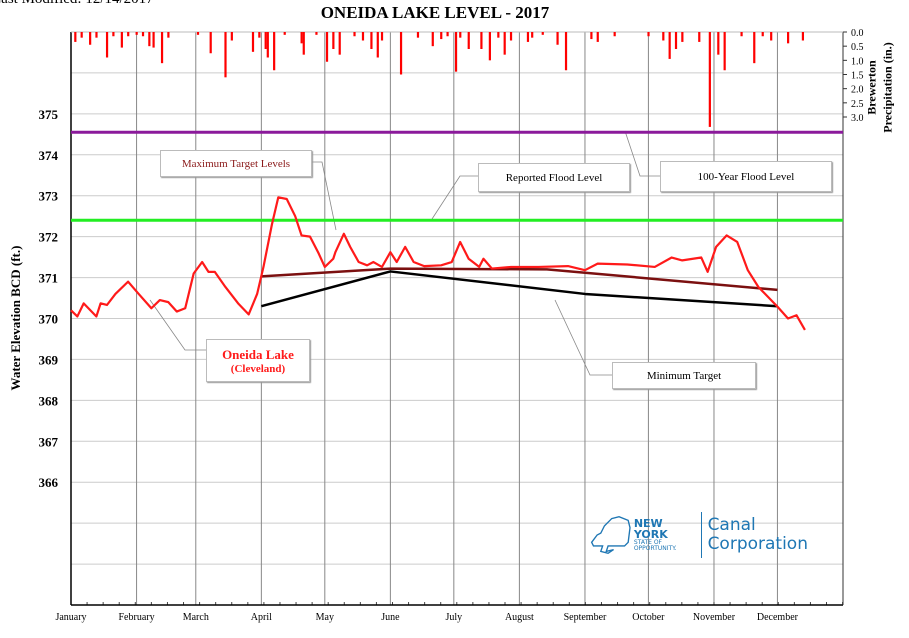 The height and width of the screenshot is (638, 909). Describe the element at coordinates (857, 104) in the screenshot. I see `precip-tick-label: 2.5` at that location.